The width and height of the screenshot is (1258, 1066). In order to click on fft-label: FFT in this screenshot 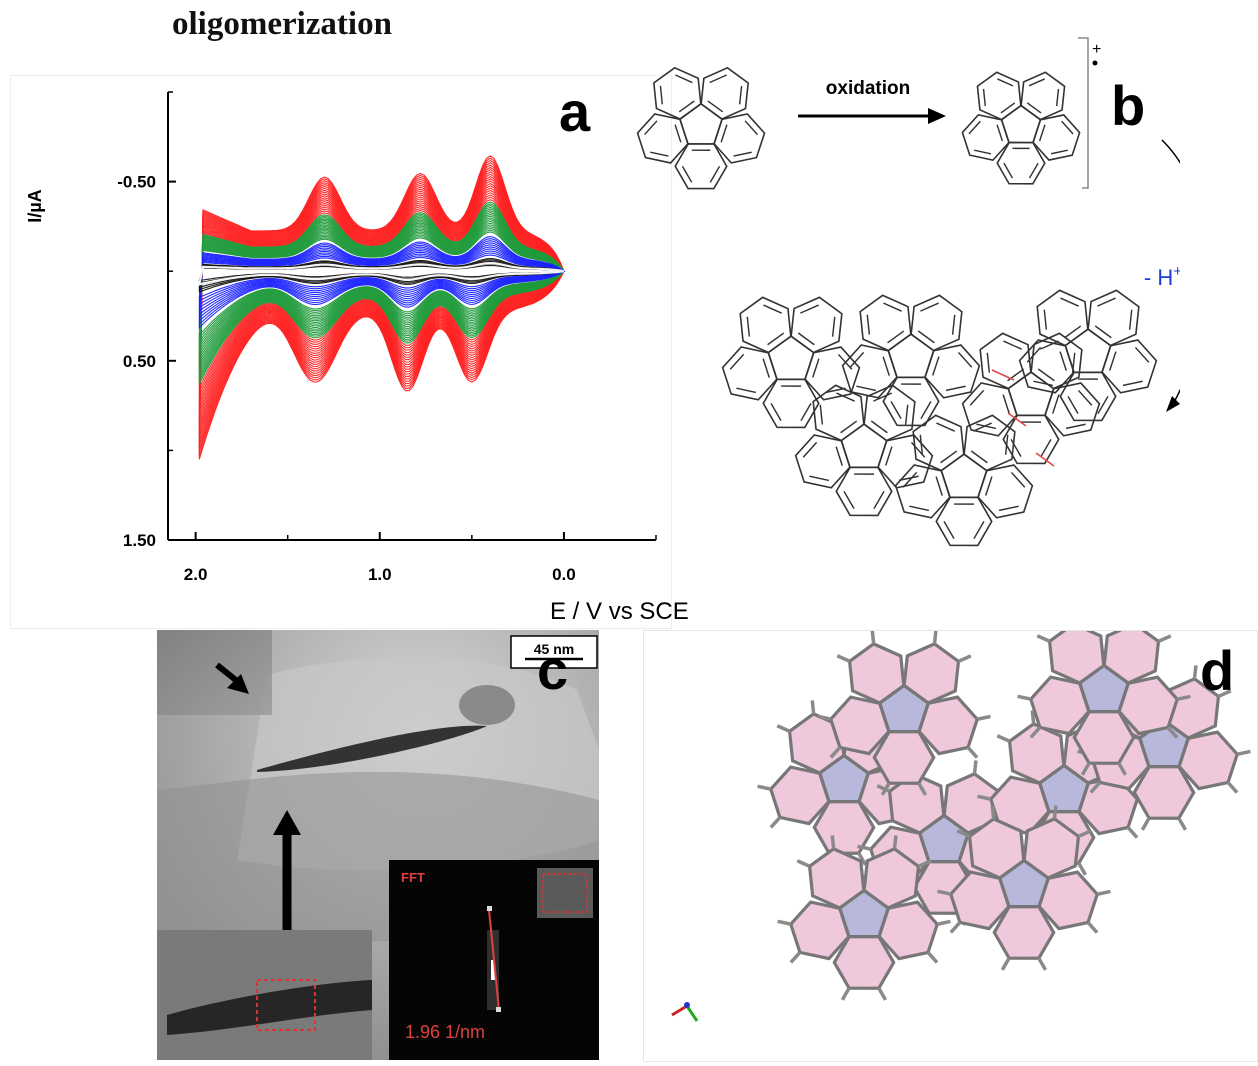, I will do `click(413, 877)`.